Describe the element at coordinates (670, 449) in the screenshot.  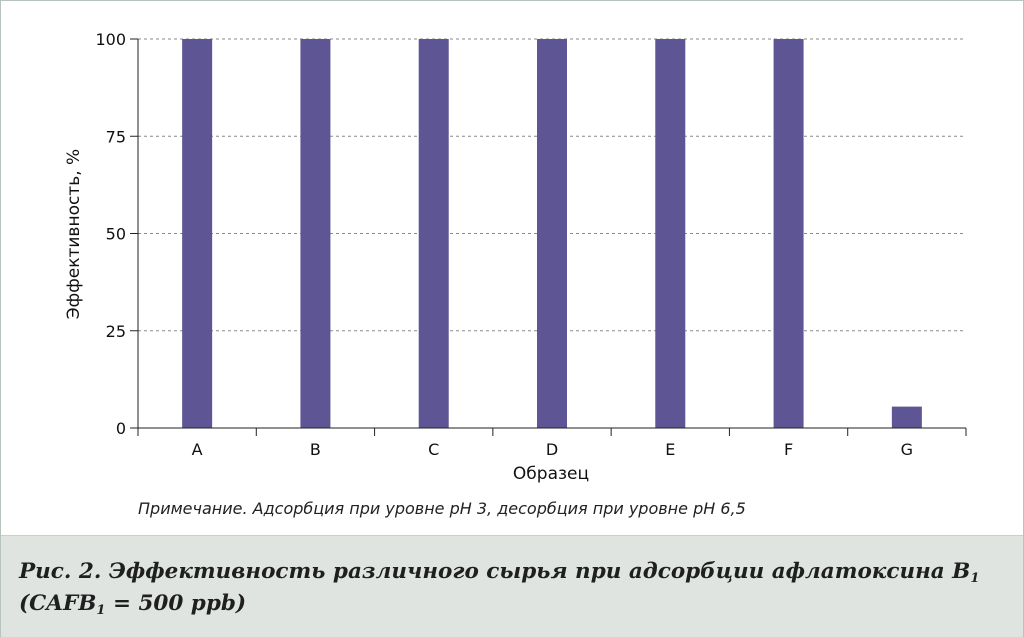
I see `x-tick-label-E: E` at that location.